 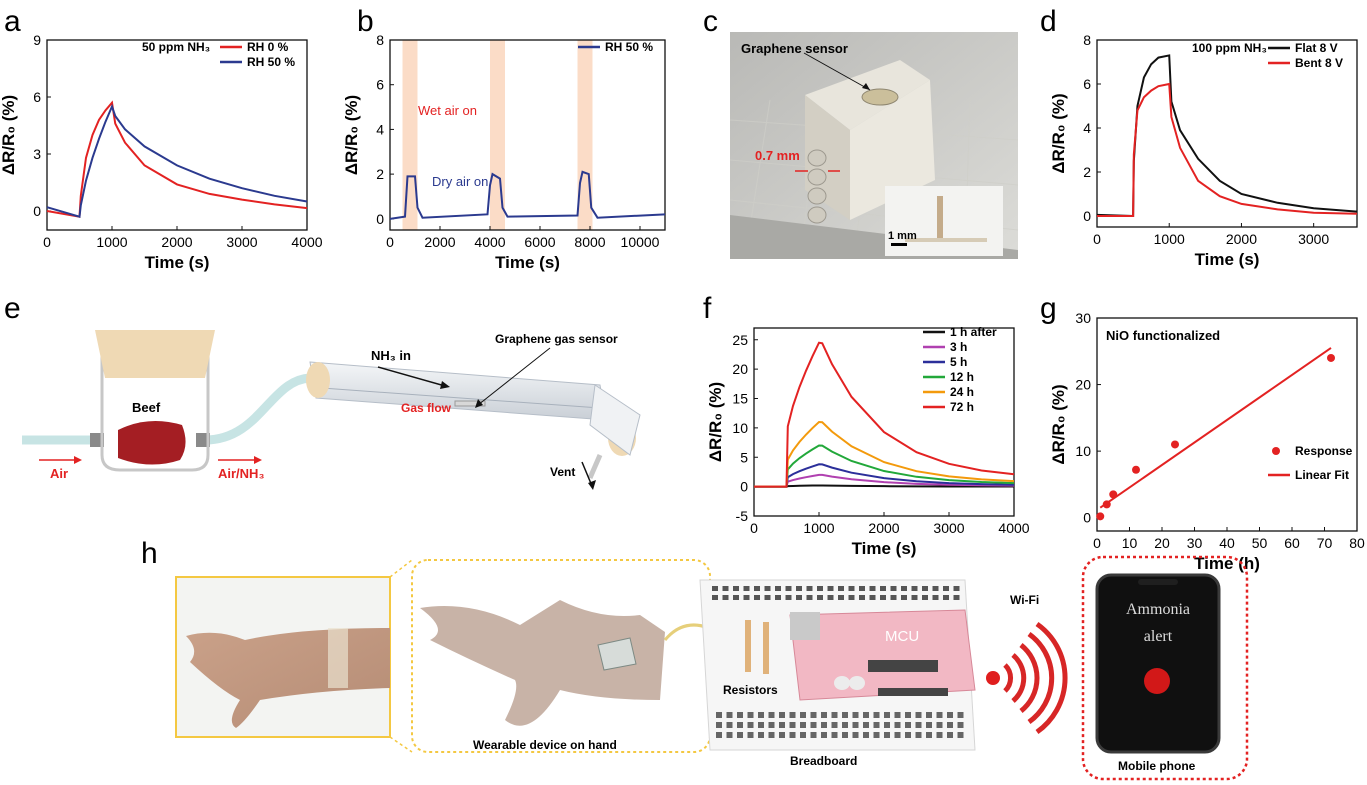 What do you see at coordinates (962, 392) in the screenshot?
I see `legend-label: 24 h` at bounding box center [962, 392].